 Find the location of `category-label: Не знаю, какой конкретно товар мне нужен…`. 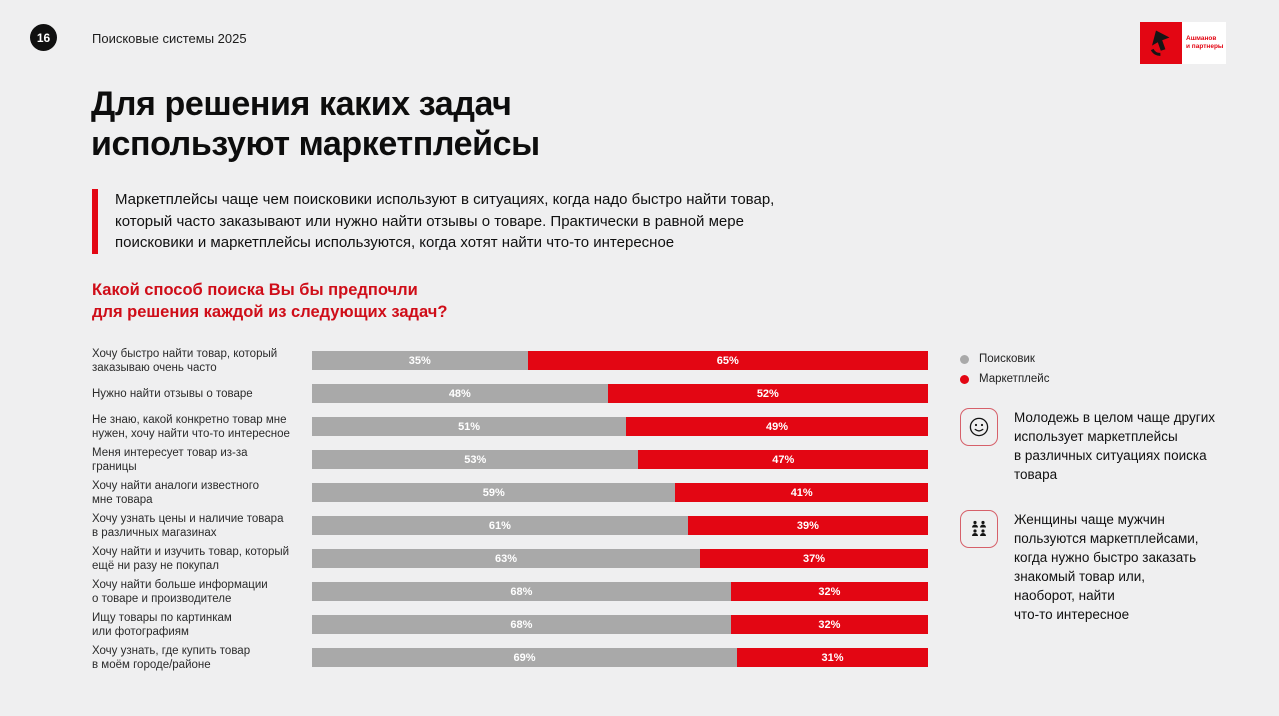

category-label: Не знаю, какой конкретно товар мне нужен… is located at coordinates (191, 426).